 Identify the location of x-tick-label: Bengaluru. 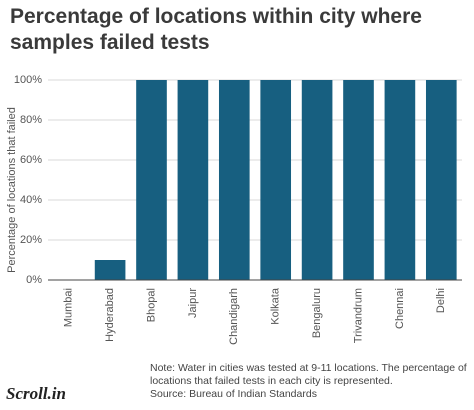
(317, 313).